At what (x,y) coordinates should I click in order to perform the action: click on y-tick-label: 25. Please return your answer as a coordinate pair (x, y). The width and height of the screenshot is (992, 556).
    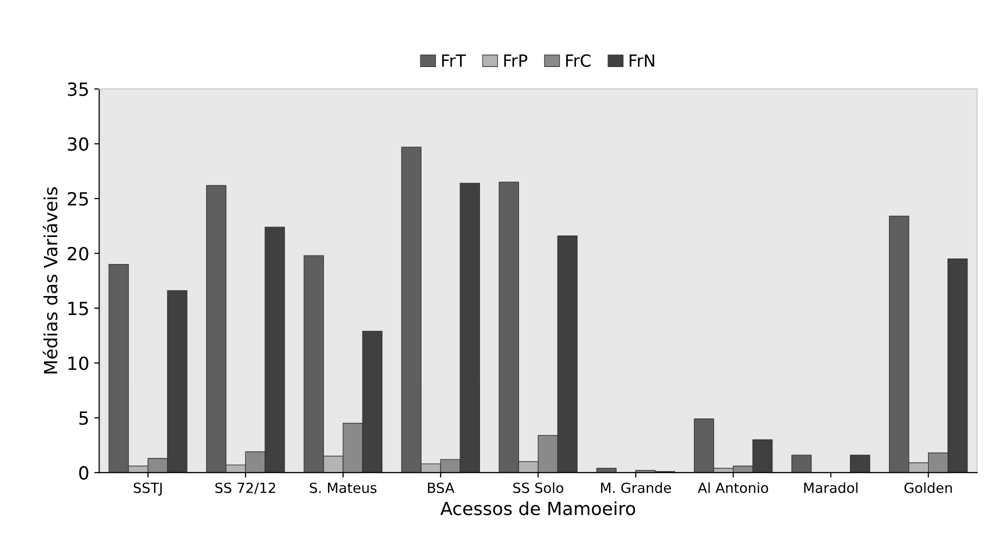
    Looking at the image, I should click on (78, 199).